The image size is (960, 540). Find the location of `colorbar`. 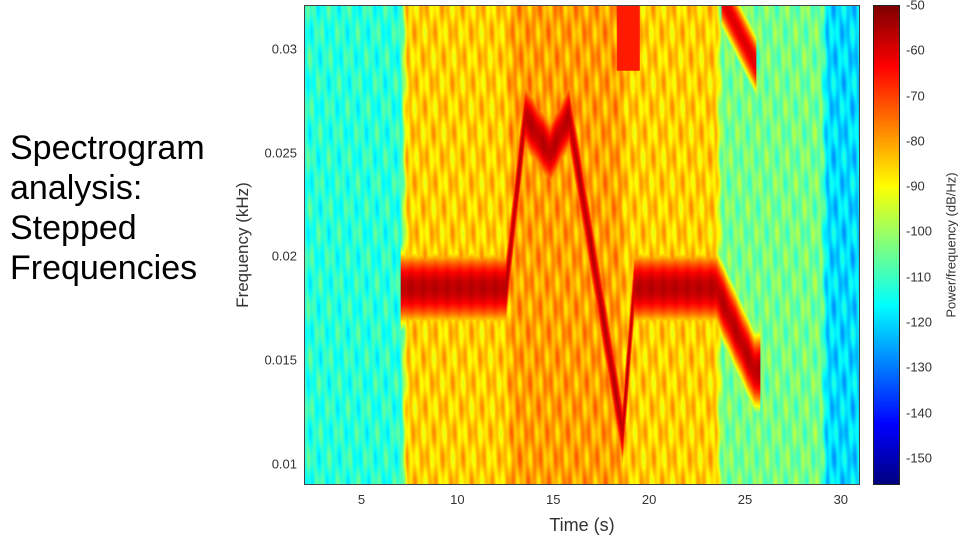

colorbar is located at coordinates (886, 245).